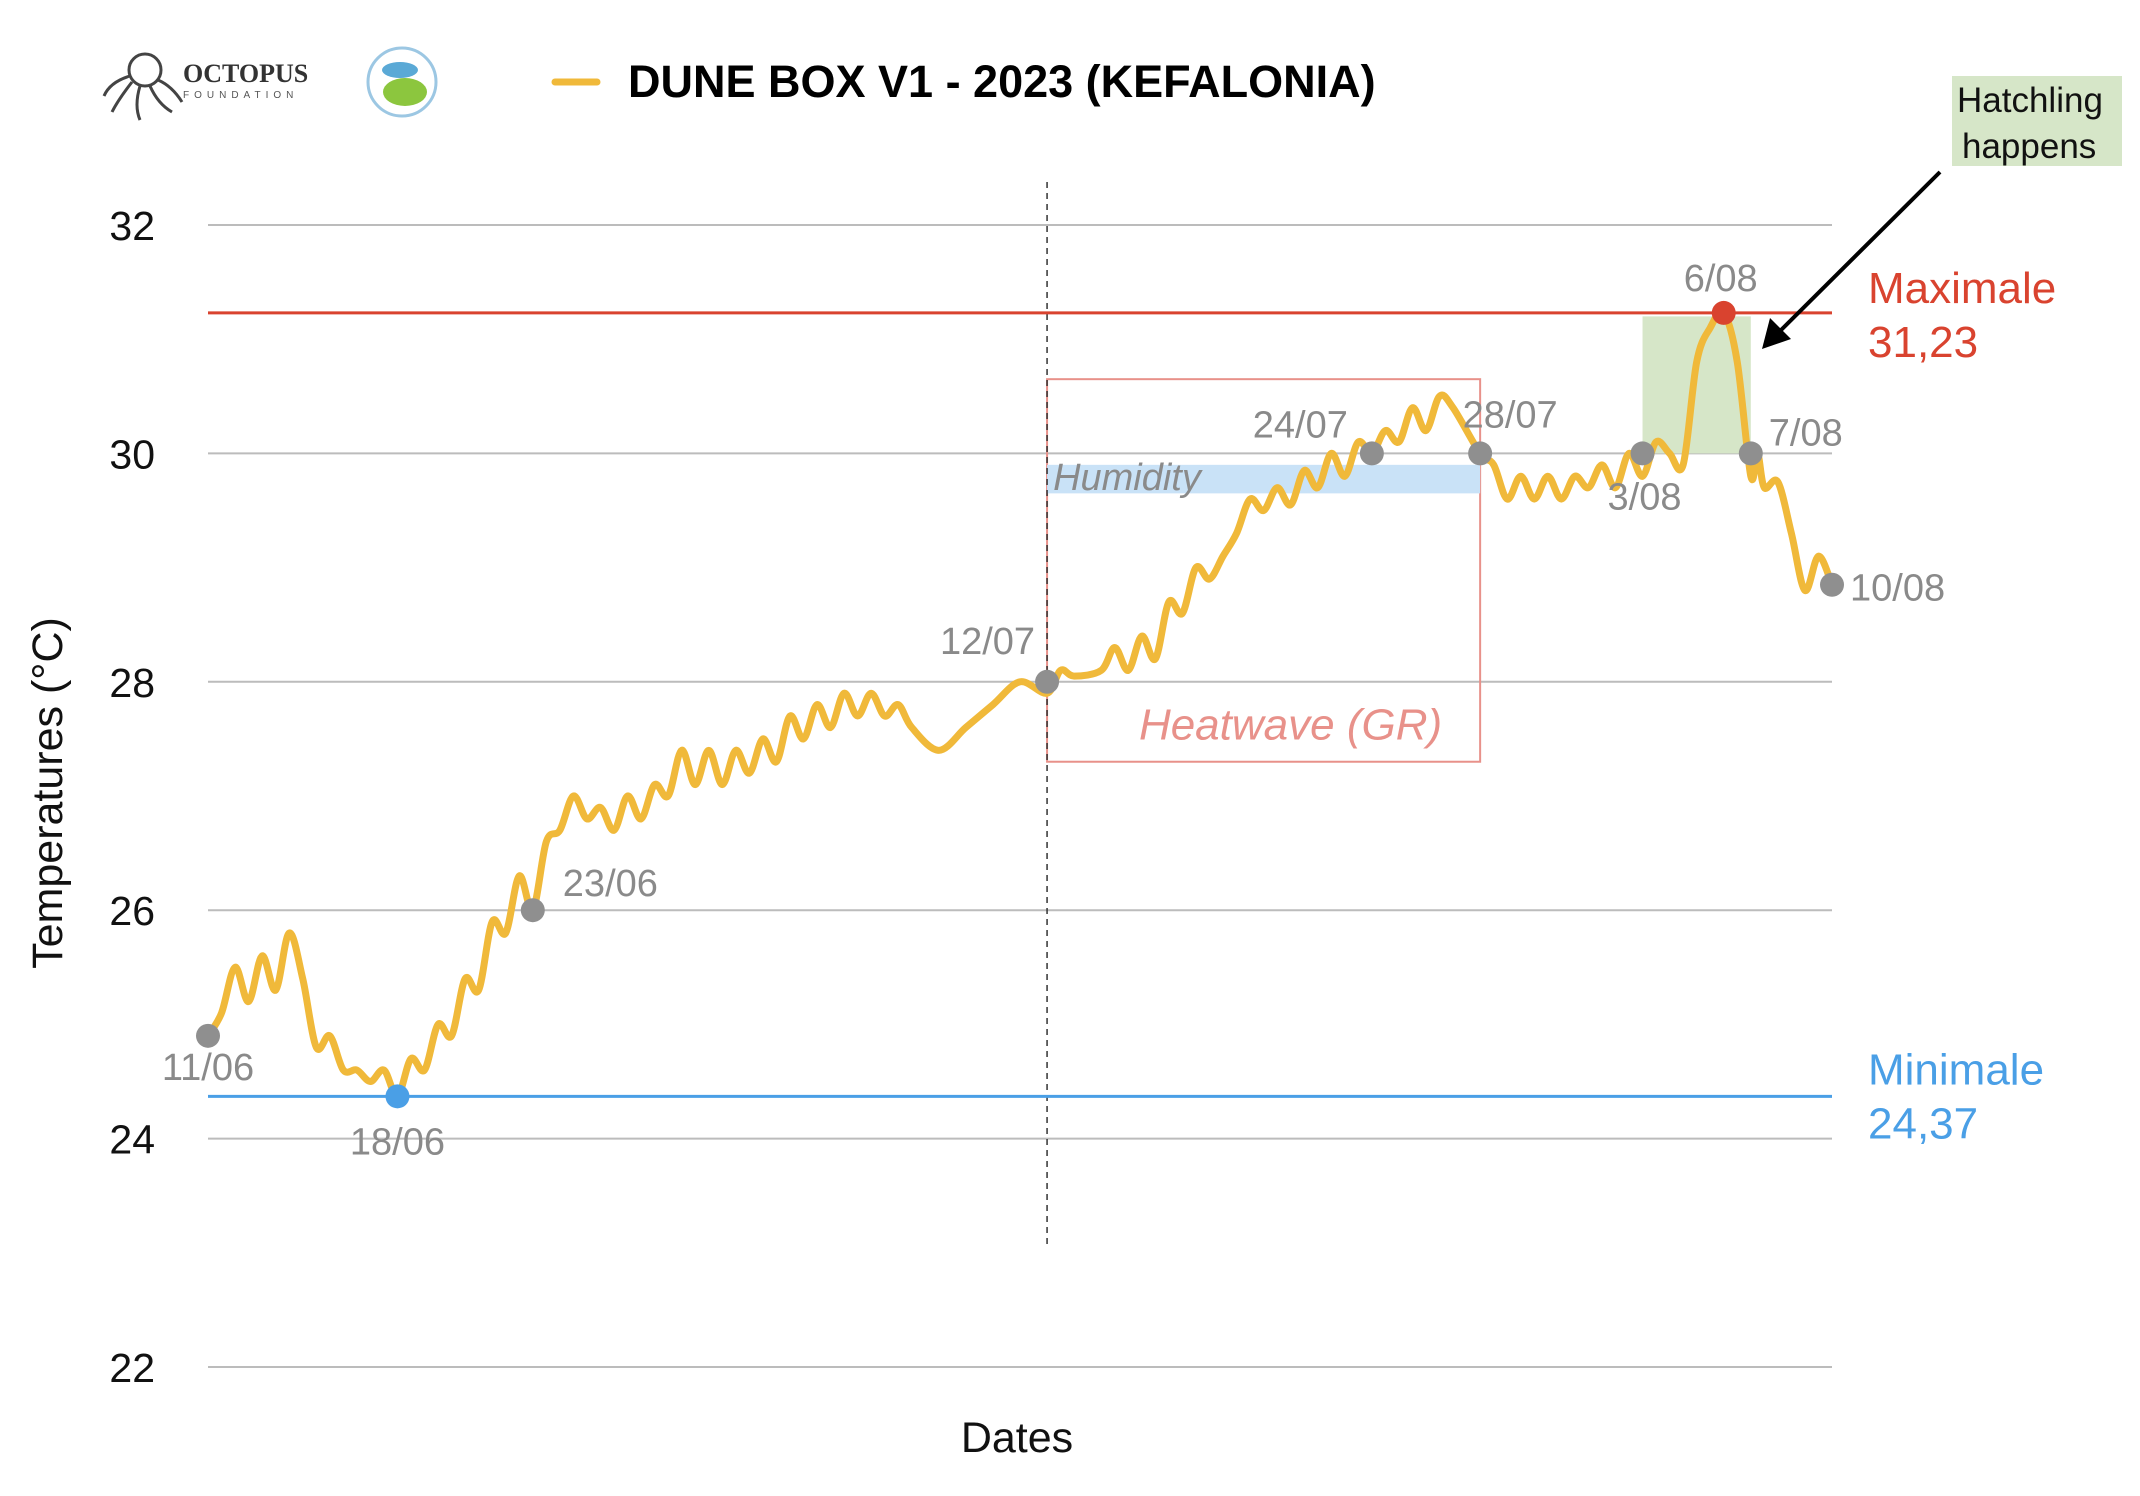 This screenshot has width=2140, height=1496. I want to click on marker-label-3-08: 3/08, so click(1645, 497).